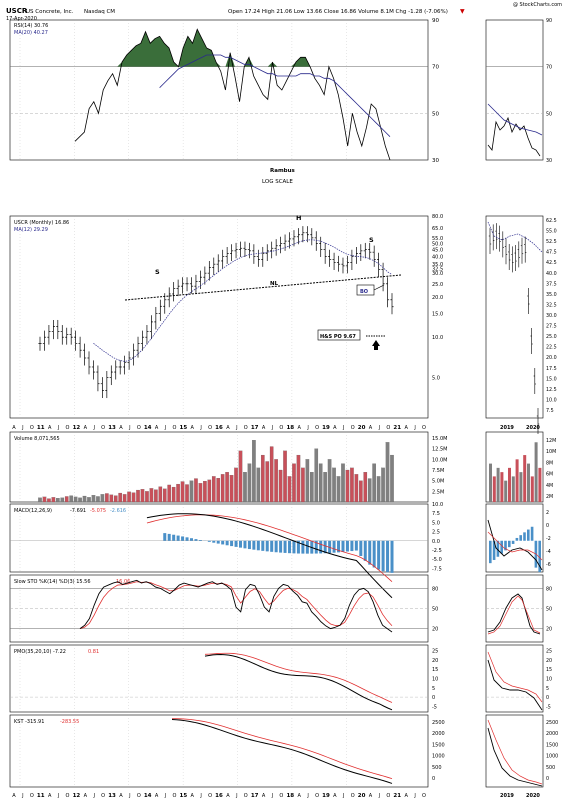  I want to click on x-label-7: 12, so click(77, 428).